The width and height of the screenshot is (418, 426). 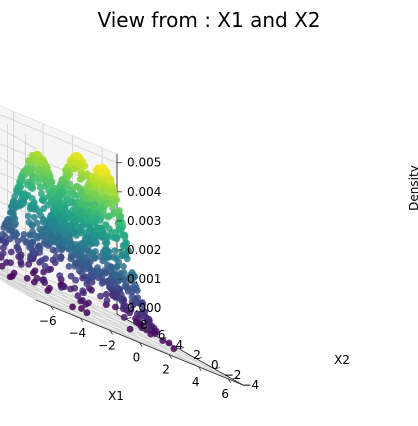 What do you see at coordinates (107, 345) in the screenshot?
I see `x-tick-label: −2` at bounding box center [107, 345].